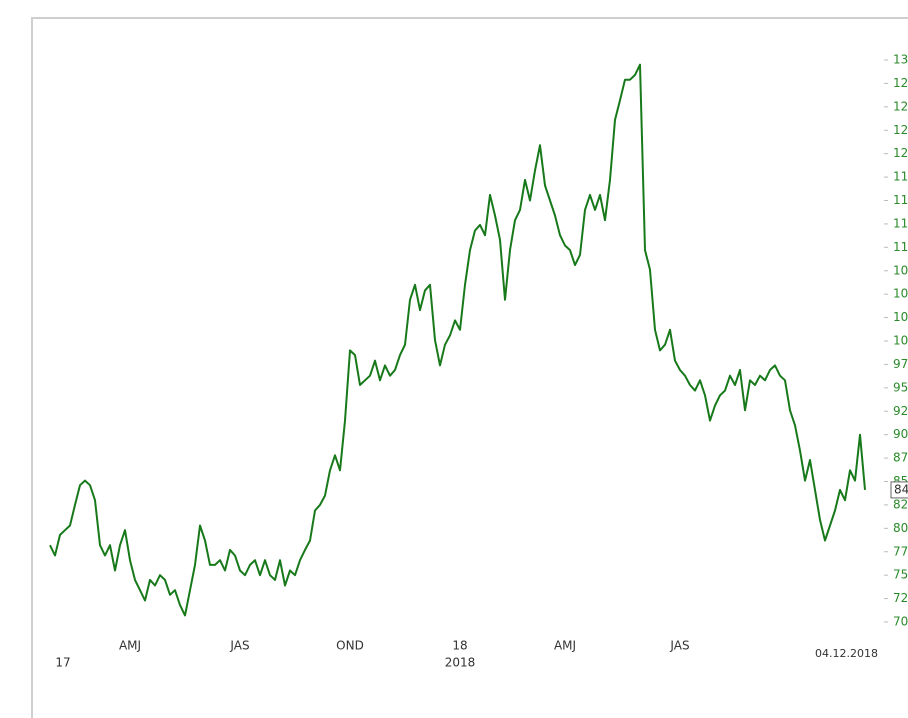 The height and width of the screenshot is (718, 908). What do you see at coordinates (900, 364) in the screenshot?
I see `y-tick-label: 97.5` at bounding box center [900, 364].